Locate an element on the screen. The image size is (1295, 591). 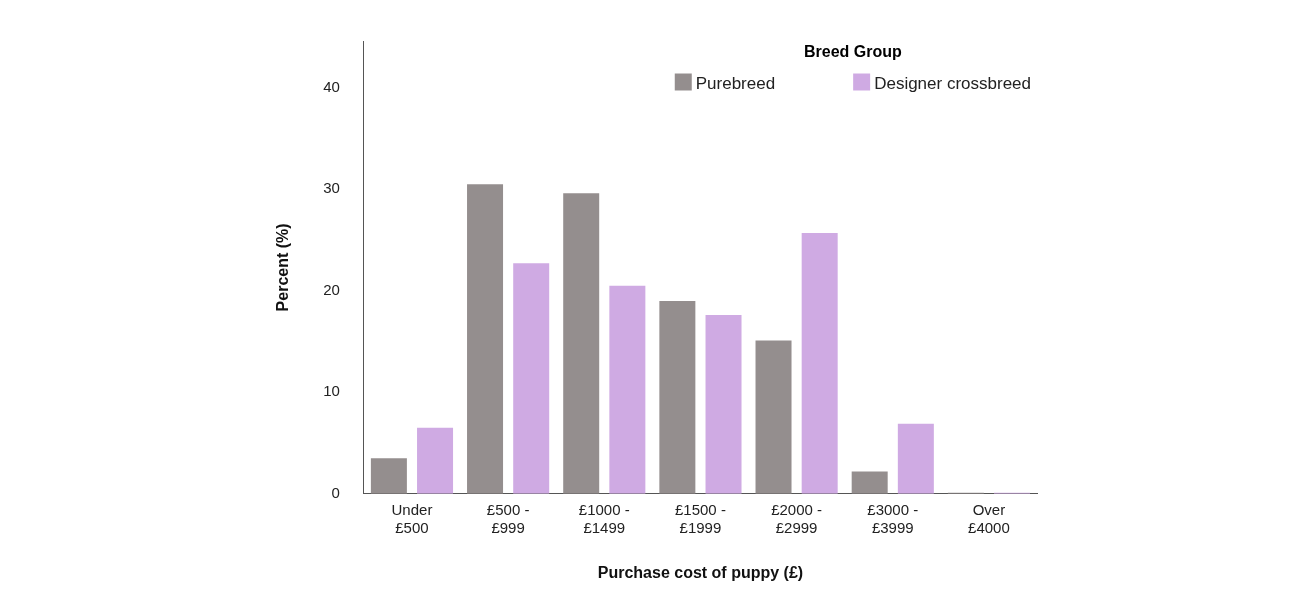
x-tick-label: £500 - £999 is located at coordinates (508, 518).